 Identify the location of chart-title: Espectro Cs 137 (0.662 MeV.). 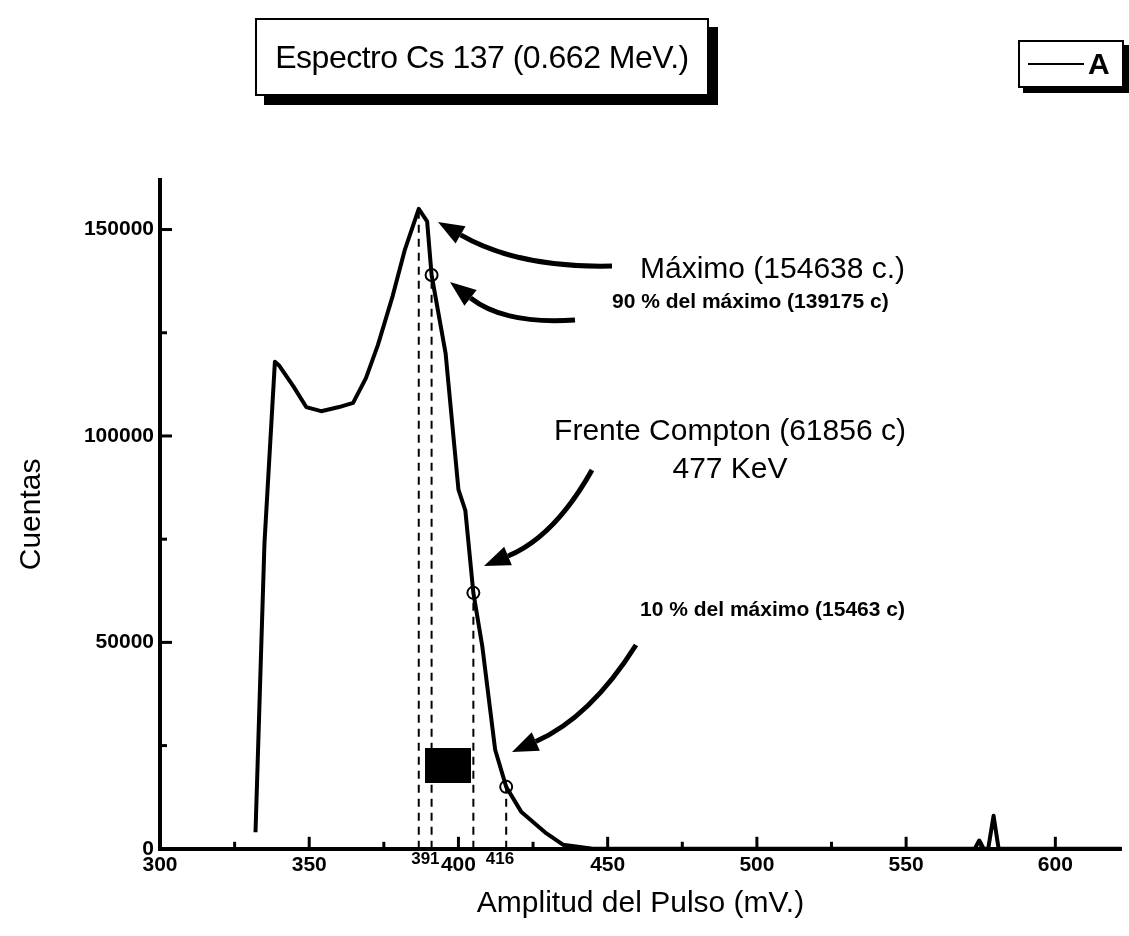
(482, 57).